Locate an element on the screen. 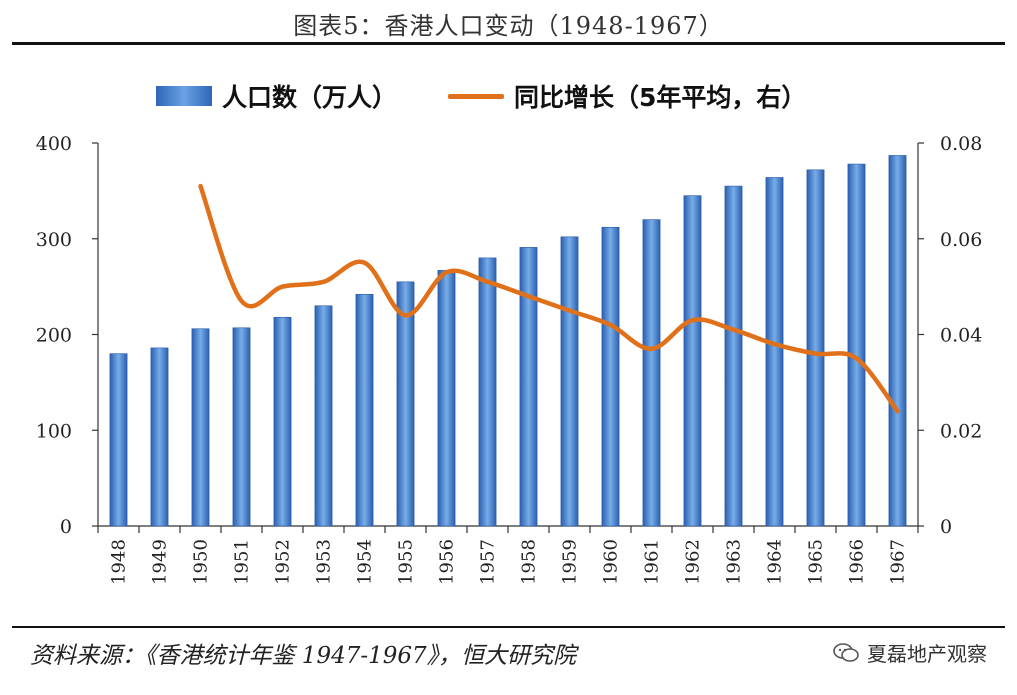 This screenshot has height=695, width=1017. x-tick-label: 1952 is located at coordinates (283, 562).